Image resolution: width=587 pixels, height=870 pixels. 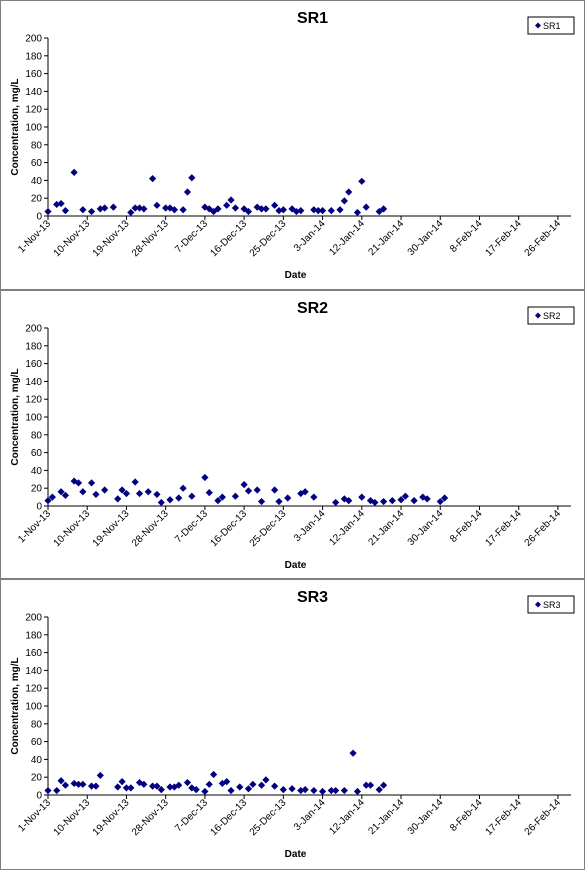 I want to click on x-tick-label: 3-Jan-14, so click(x=310, y=526).